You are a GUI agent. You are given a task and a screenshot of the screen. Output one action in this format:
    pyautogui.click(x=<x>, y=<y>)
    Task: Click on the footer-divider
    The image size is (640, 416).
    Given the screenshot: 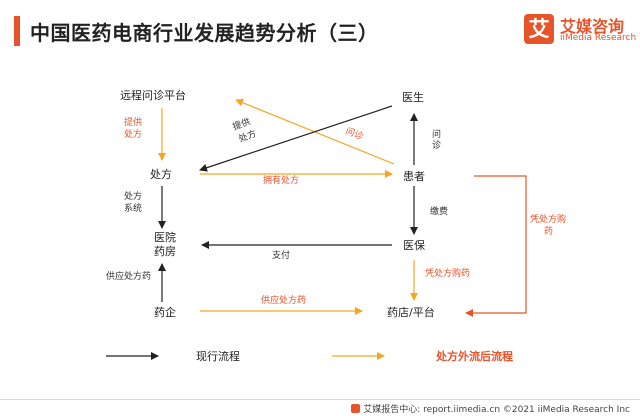 What is the action you would take?
    pyautogui.click(x=320, y=399)
    